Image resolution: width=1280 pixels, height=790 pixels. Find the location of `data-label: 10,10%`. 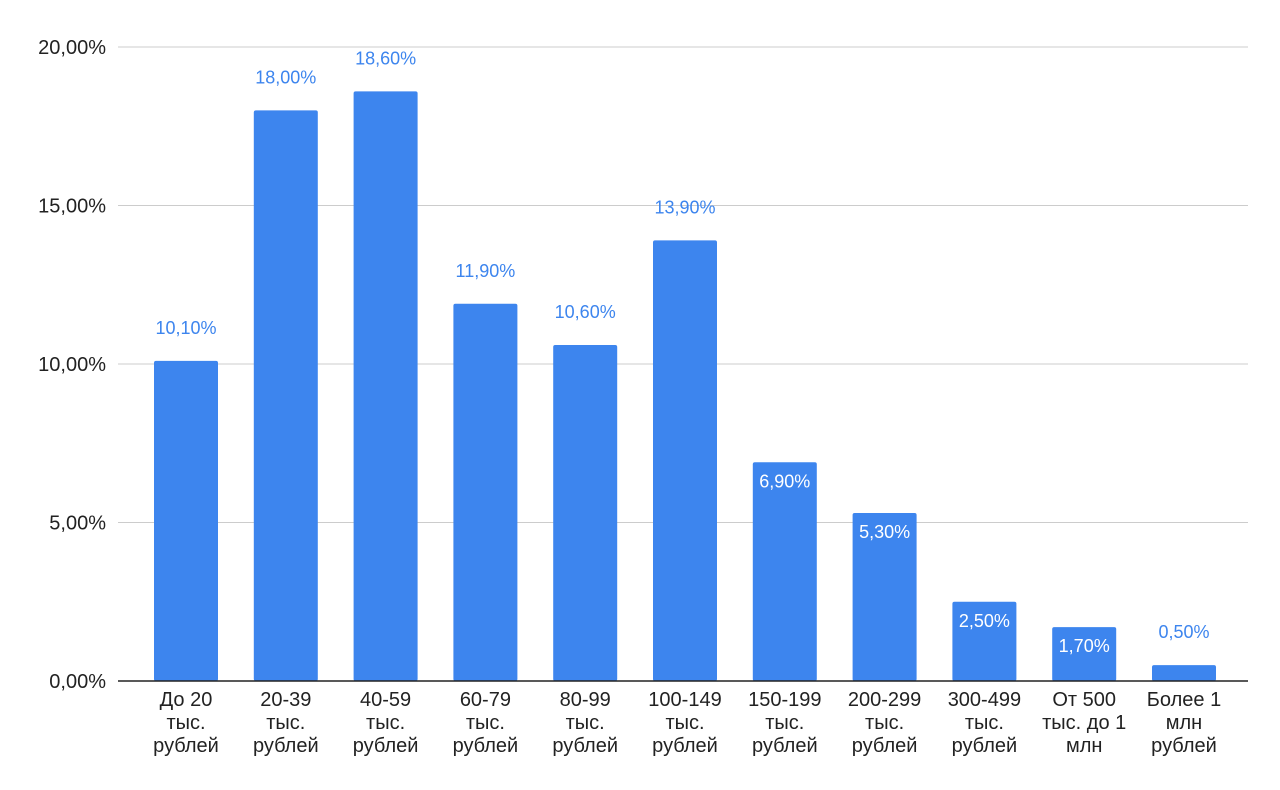

data-label: 10,10% is located at coordinates (185, 328).